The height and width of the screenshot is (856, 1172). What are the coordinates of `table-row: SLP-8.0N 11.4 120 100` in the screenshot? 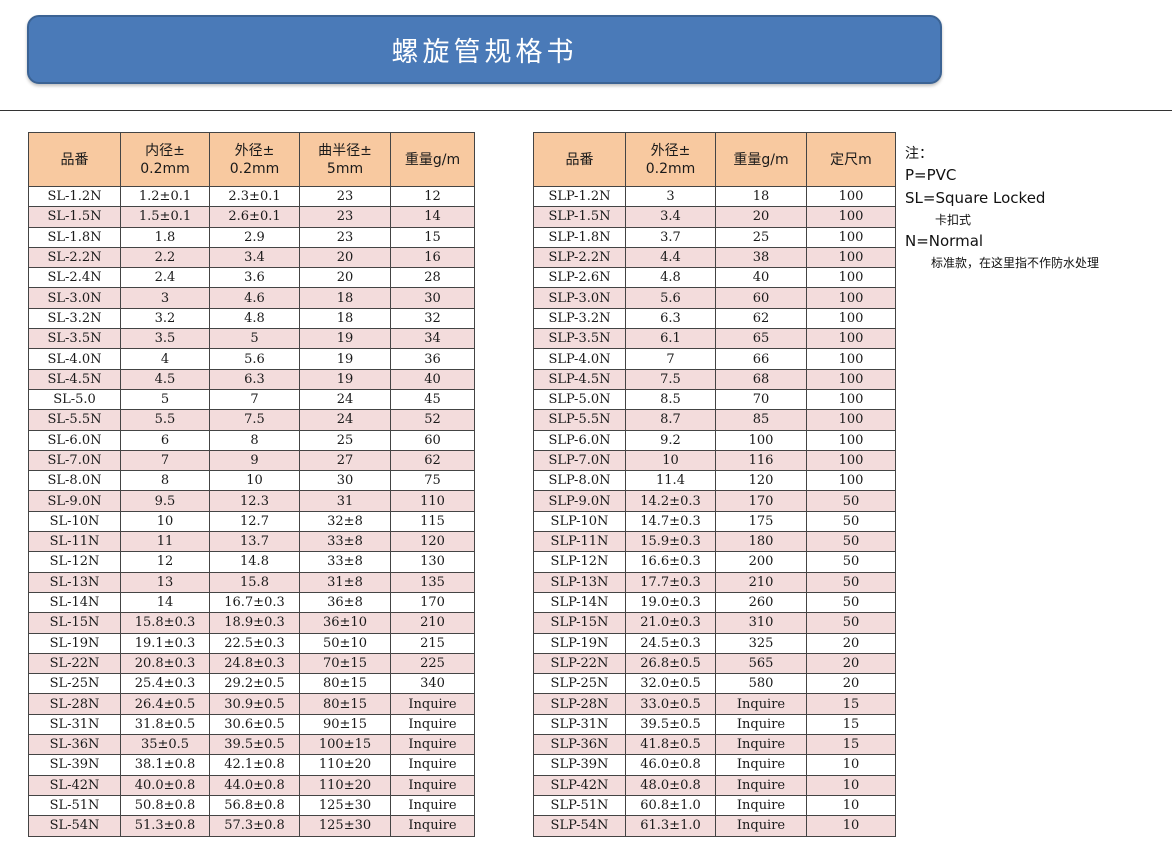 It's located at (714, 481).